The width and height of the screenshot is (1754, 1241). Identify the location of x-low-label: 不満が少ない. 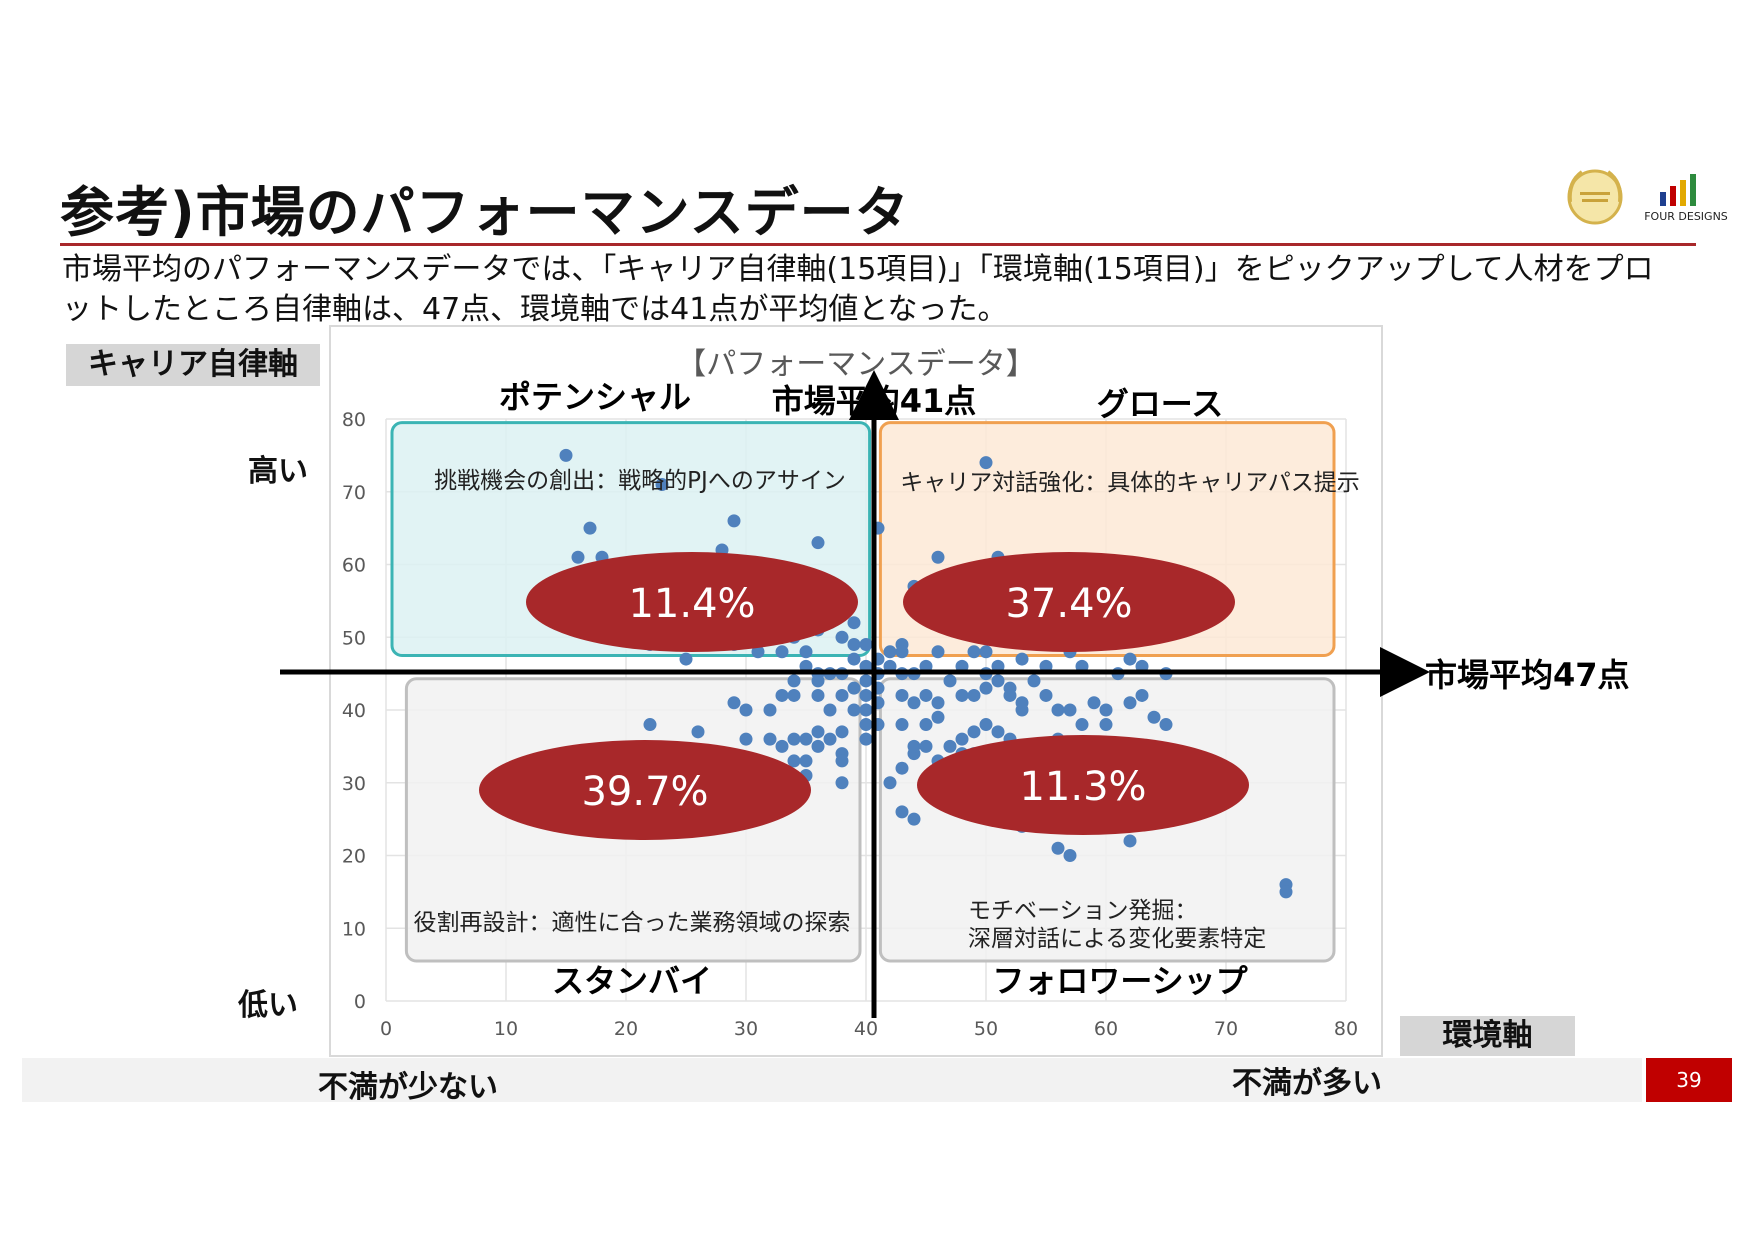
(408, 1087).